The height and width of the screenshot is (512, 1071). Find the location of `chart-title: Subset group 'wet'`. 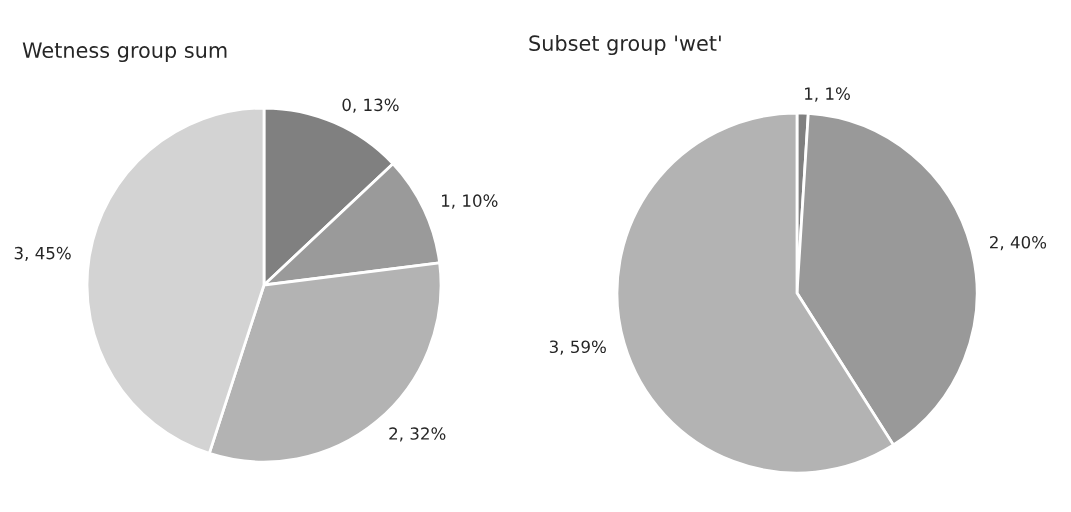

chart-title: Subset group 'wet' is located at coordinates (625, 45).